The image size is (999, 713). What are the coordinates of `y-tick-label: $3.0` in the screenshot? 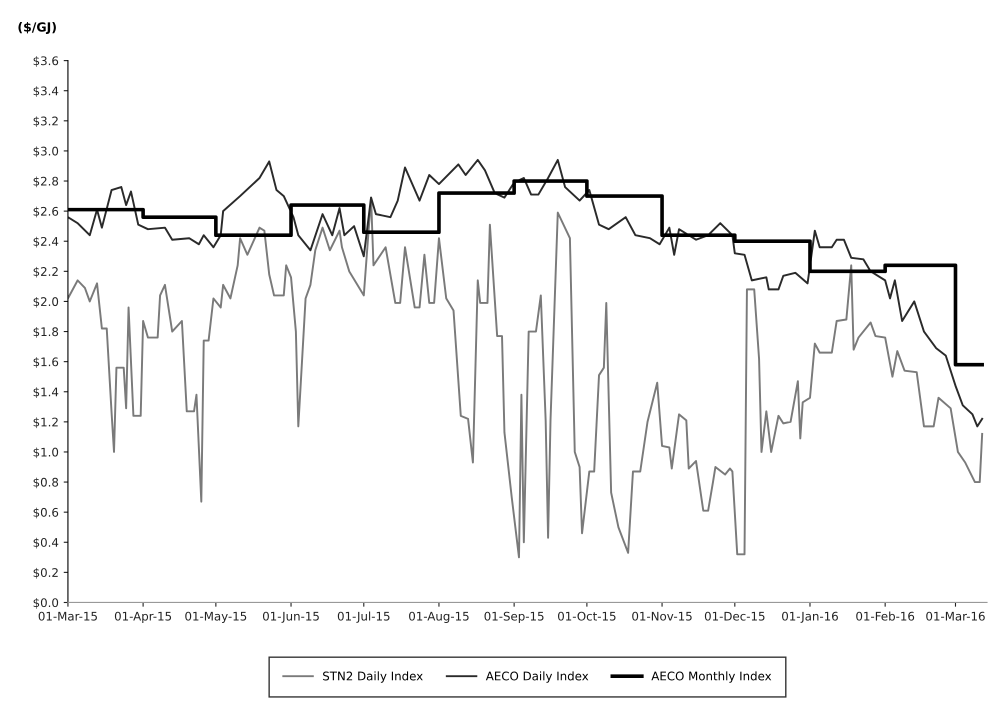 It's located at (46, 152).